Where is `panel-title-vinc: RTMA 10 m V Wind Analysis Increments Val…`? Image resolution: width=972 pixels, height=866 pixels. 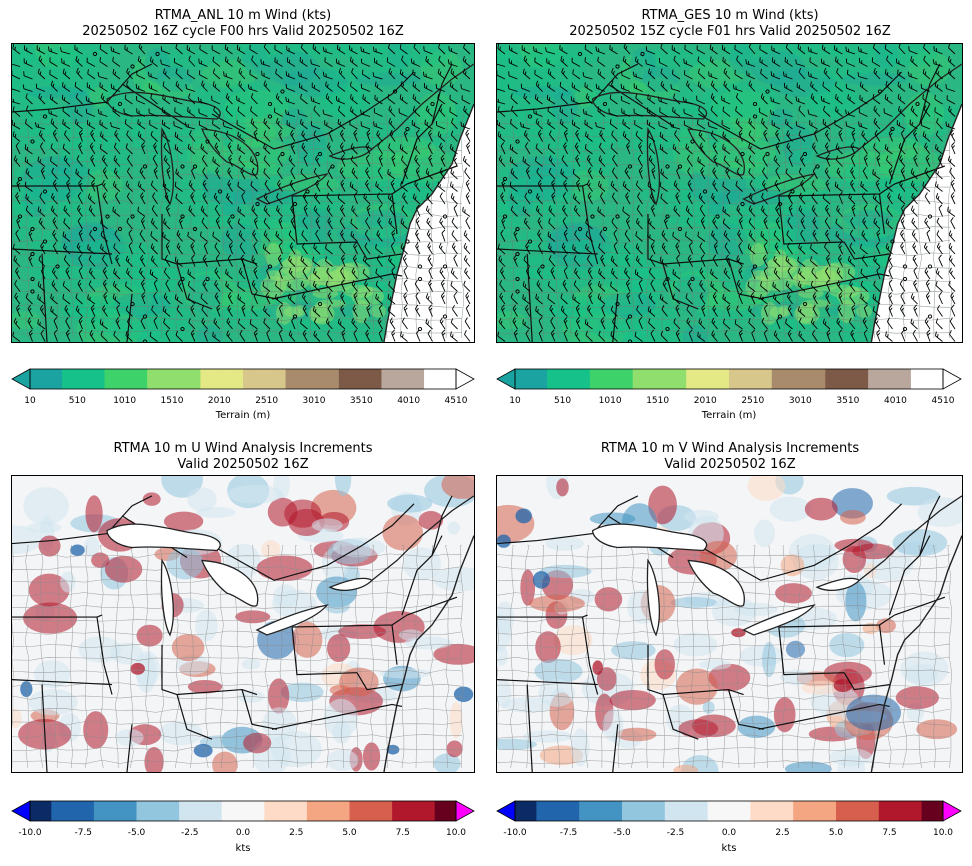 panel-title-vinc: RTMA 10 m V Wind Analysis Increments Val… is located at coordinates (730, 456).